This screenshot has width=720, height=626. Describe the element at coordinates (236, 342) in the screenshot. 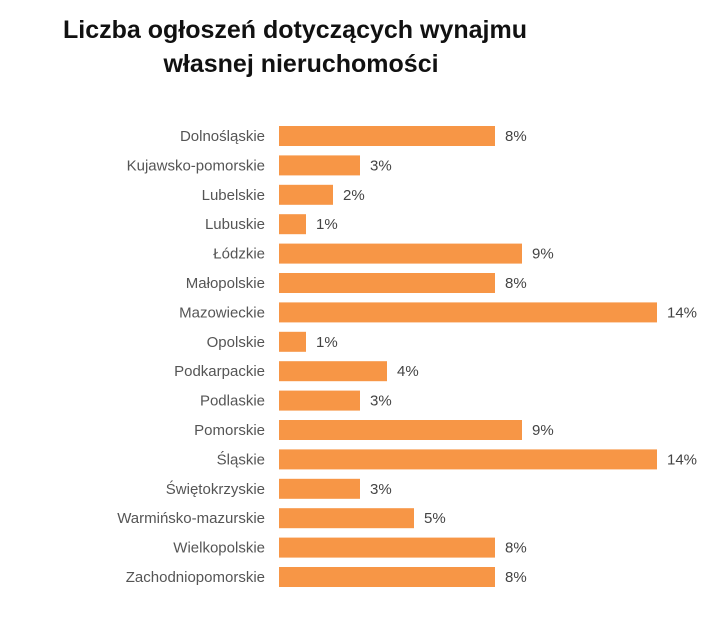

I see `category-label: Opolskie` at that location.